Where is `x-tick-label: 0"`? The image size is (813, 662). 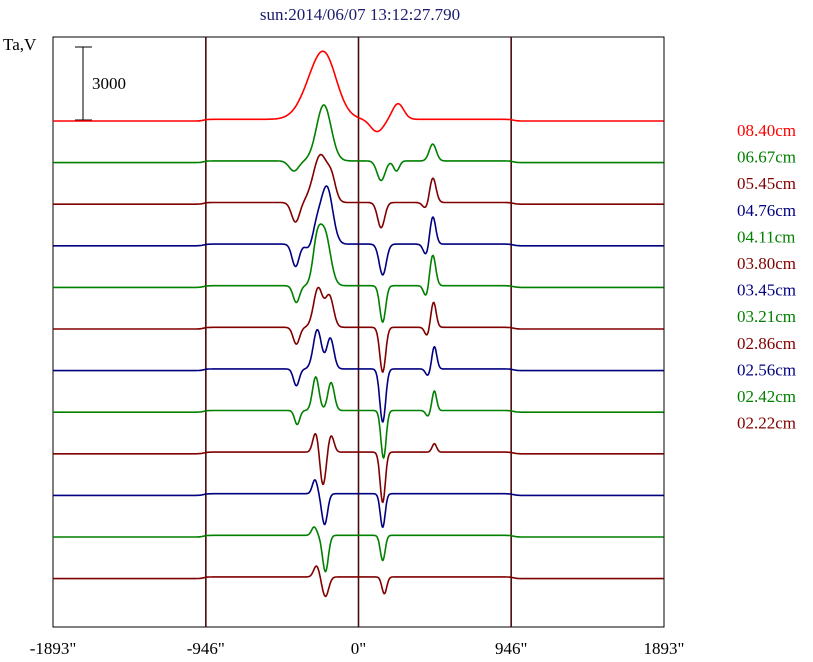 x-tick-label: 0" is located at coordinates (358, 648).